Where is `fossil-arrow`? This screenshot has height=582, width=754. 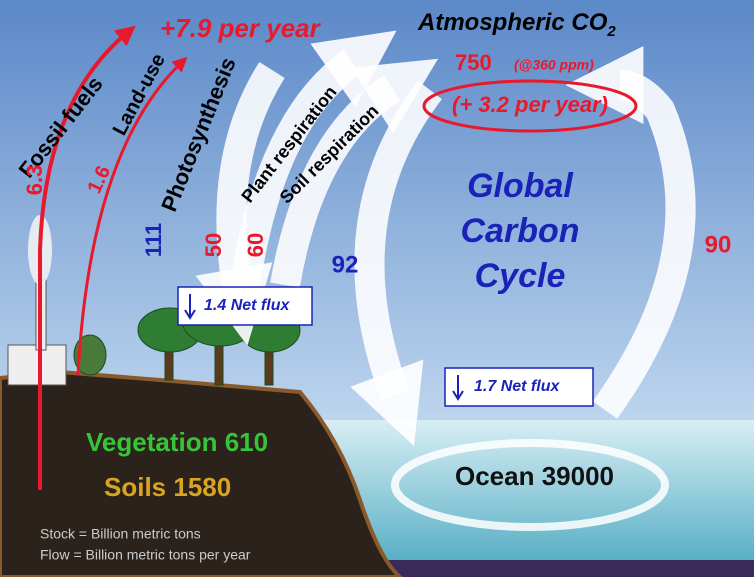
fossil-arrow is located at coordinates (87, 257).